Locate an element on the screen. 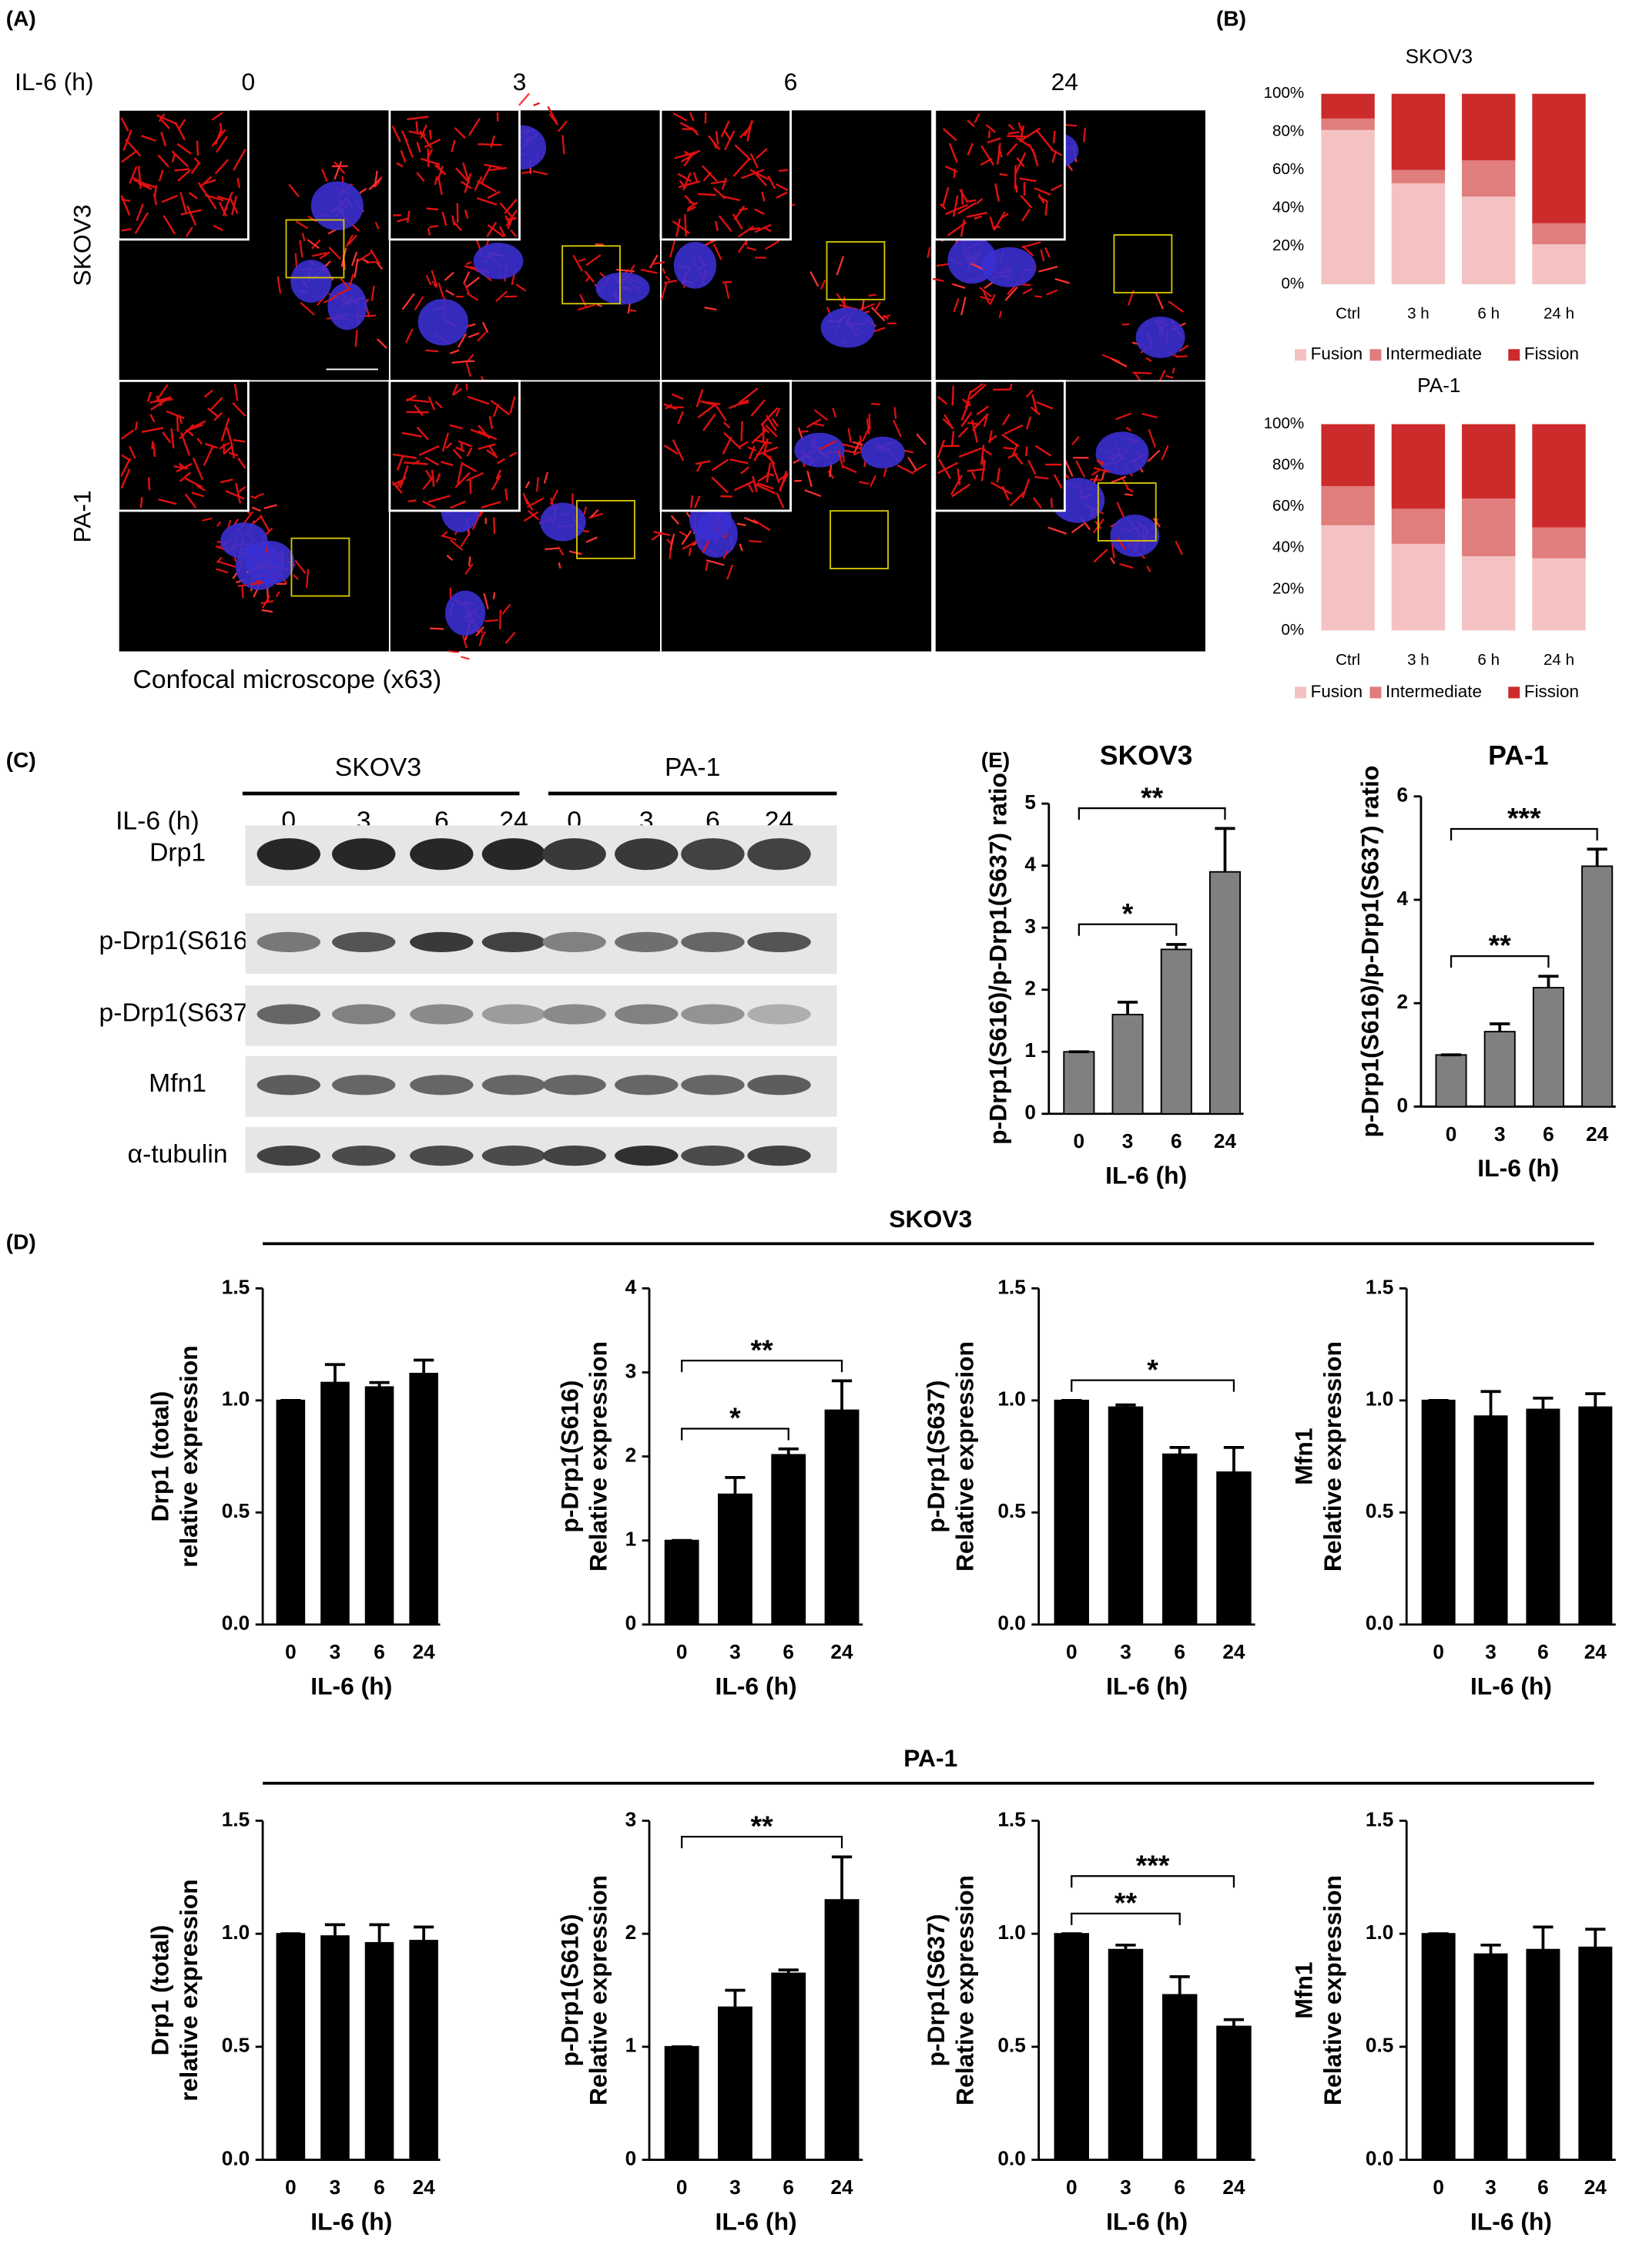  caption: Confocal microscope (x63) is located at coordinates (287, 679).